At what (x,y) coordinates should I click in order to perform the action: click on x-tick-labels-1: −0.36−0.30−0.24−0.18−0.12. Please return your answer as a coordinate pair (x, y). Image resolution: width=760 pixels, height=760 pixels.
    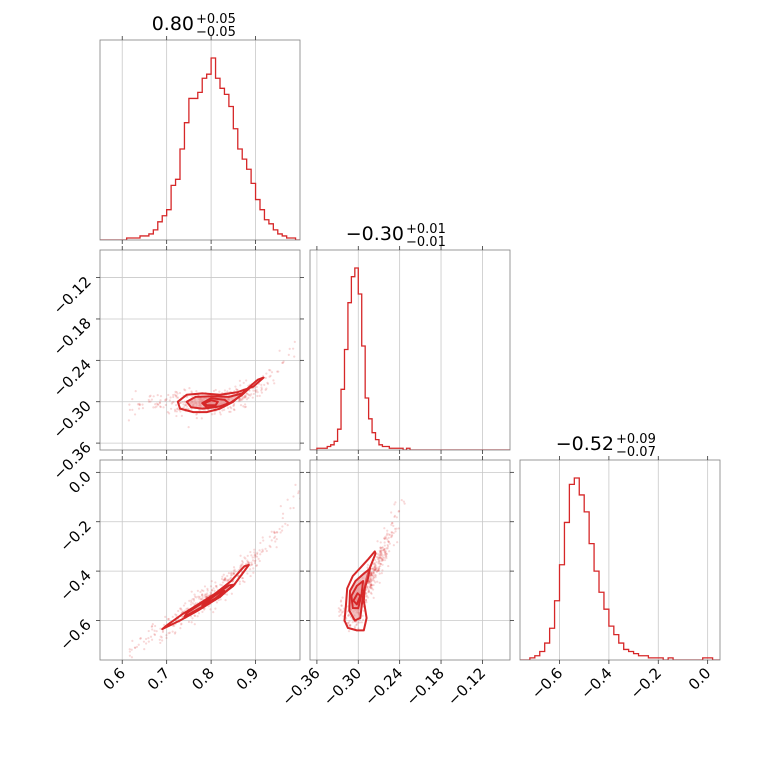
    Looking at the image, I should click on (383, 686).